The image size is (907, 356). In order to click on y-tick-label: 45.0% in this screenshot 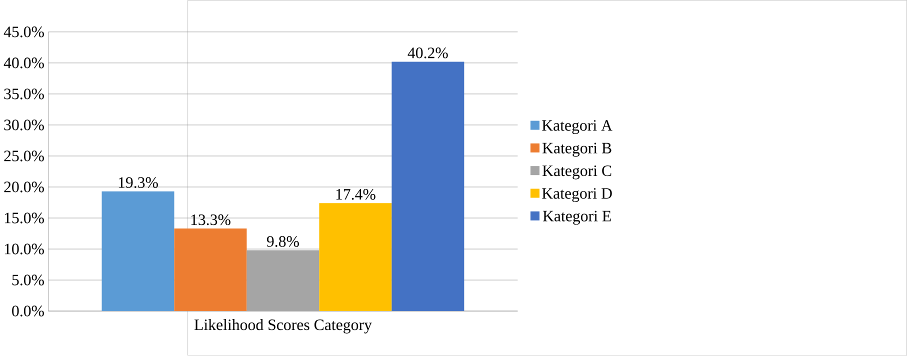, I will do `click(24, 32)`.